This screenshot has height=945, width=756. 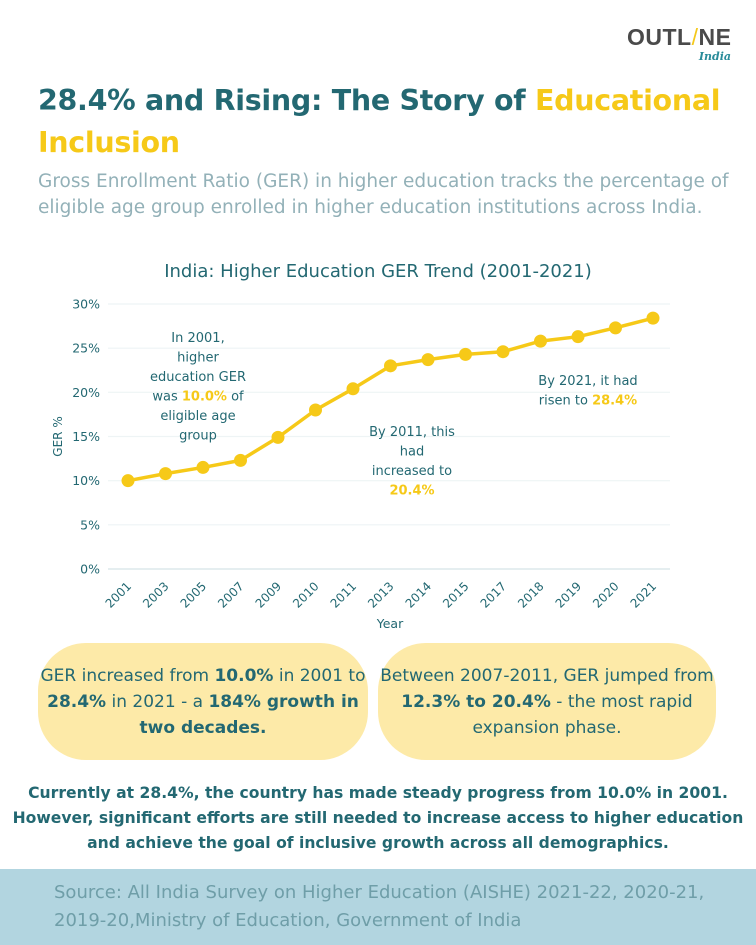 I want to click on chart-annotation: By 2011, this, so click(x=412, y=432).